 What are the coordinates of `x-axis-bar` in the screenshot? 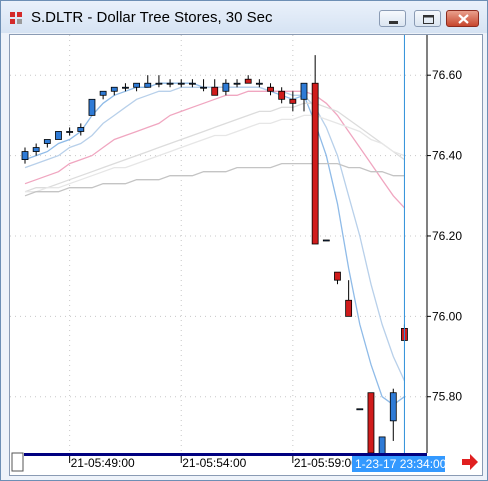 It's located at (225, 454).